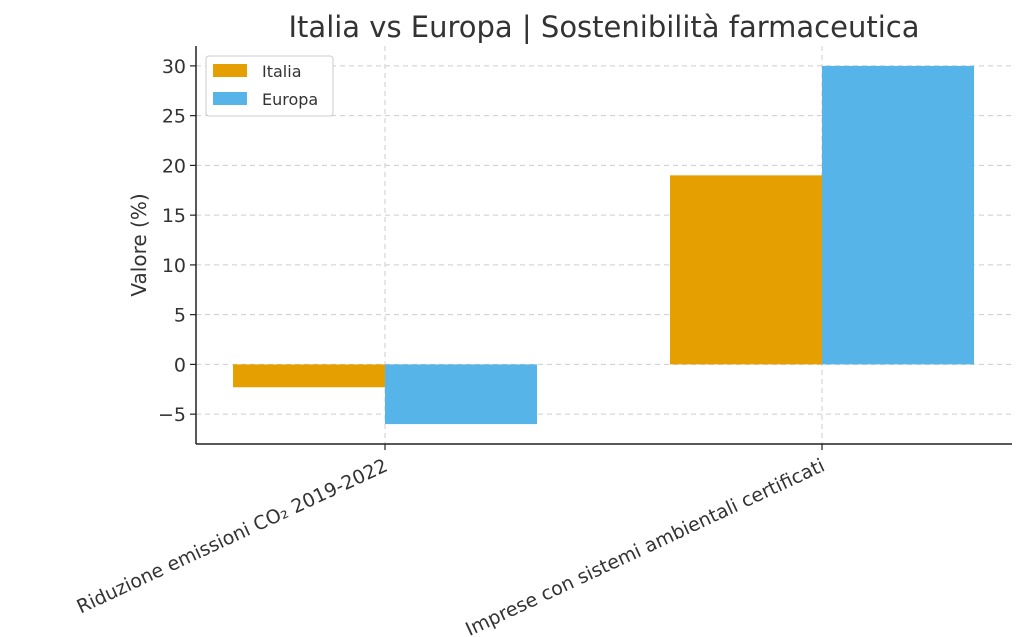  I want to click on legend-label: Italia, so click(282, 71).